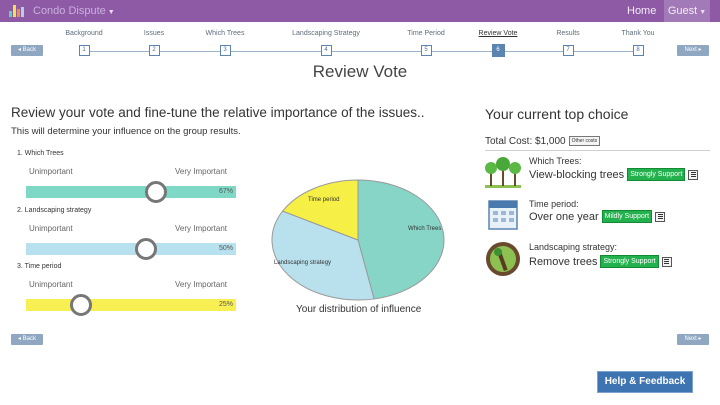 Image resolution: width=720 pixels, height=405 pixels. I want to click on tree-removal-icon, so click(503, 259).